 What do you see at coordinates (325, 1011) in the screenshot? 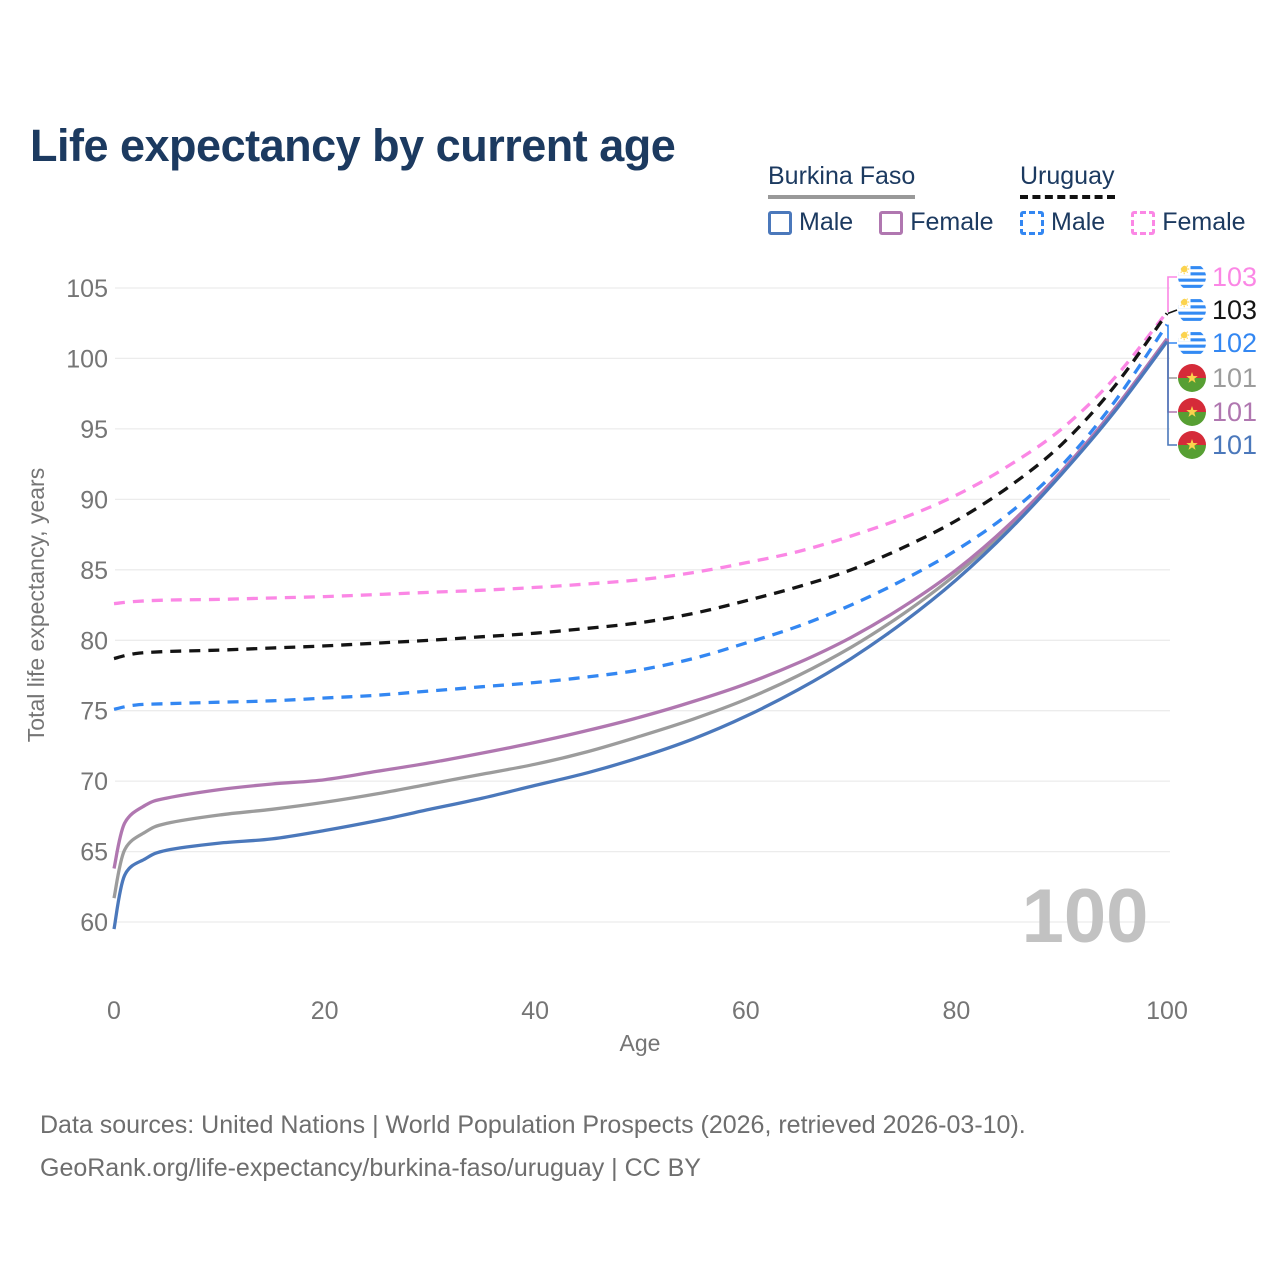
I see `x-tick-label: 20` at bounding box center [325, 1011].